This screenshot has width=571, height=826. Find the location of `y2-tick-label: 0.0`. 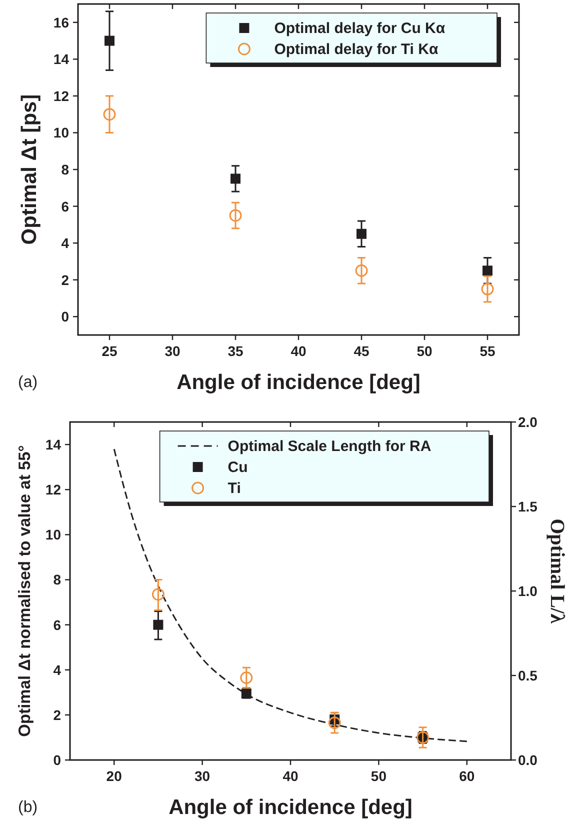

y2-tick-label: 0.0 is located at coordinates (528, 760).